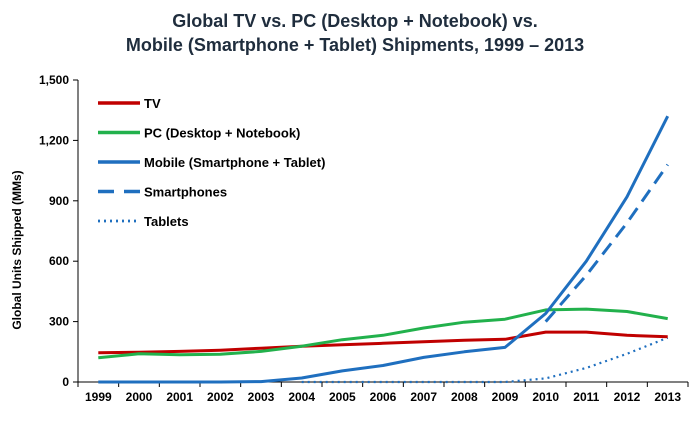 The height and width of the screenshot is (421, 693). What do you see at coordinates (220, 397) in the screenshot?
I see `x-tick-label: 2002` at bounding box center [220, 397].